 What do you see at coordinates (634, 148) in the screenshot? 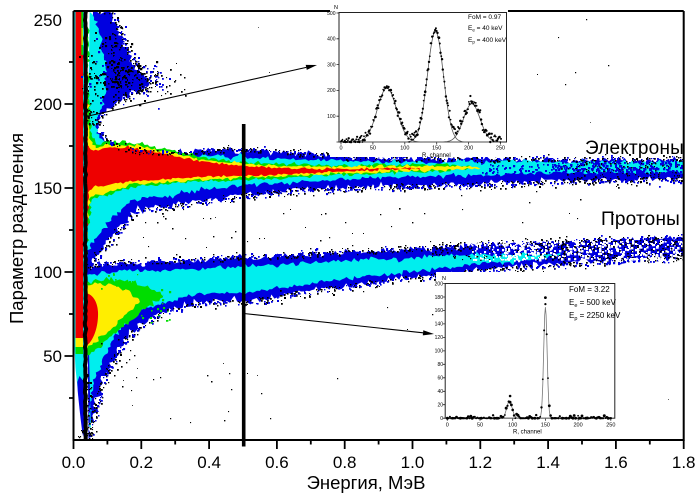
I see `svg-text: Электроны` at bounding box center [634, 148].